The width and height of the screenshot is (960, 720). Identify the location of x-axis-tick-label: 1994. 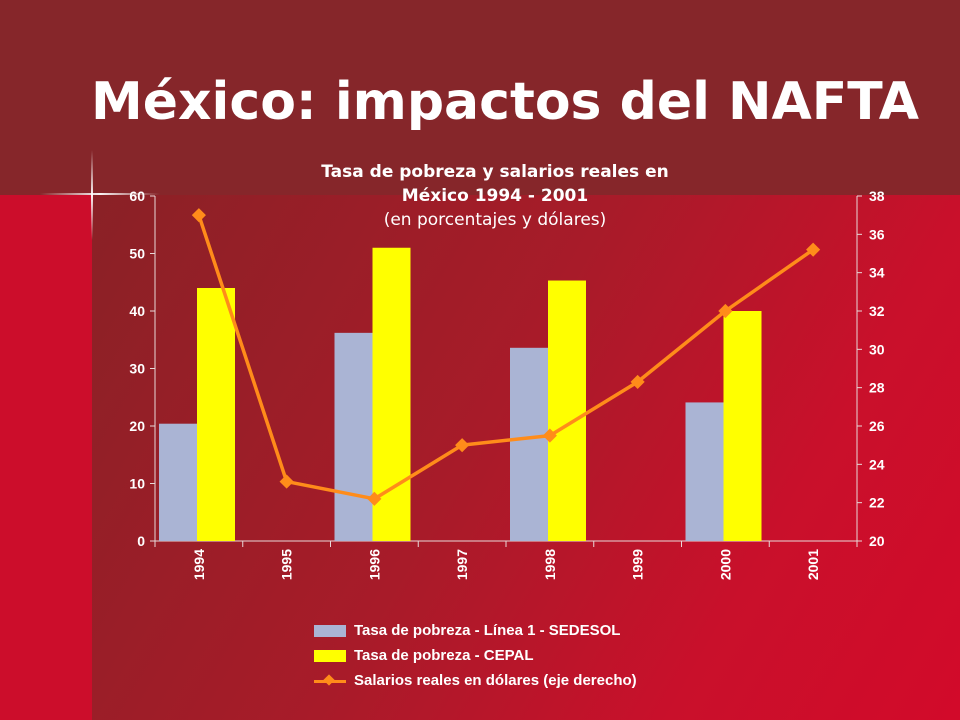
(199, 564).